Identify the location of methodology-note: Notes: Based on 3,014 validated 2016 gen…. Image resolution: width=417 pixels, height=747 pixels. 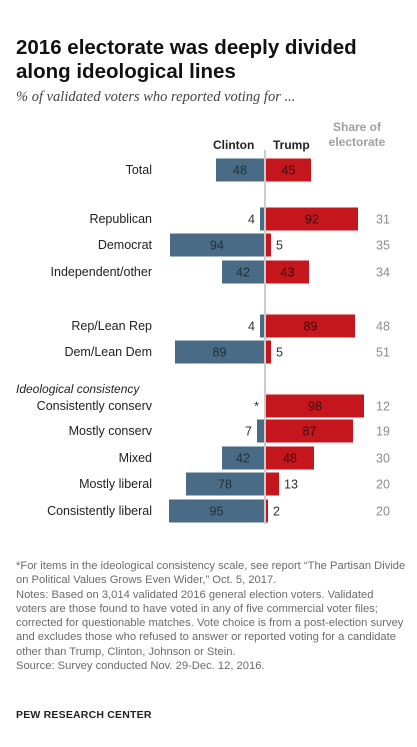
(210, 623).